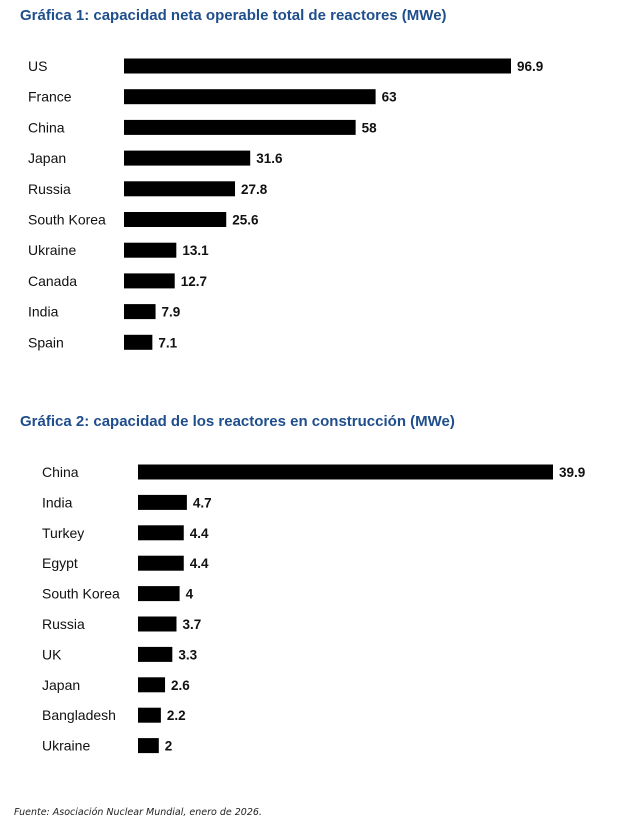 The height and width of the screenshot is (826, 621). I want to click on value-label: 39.9, so click(572, 472).